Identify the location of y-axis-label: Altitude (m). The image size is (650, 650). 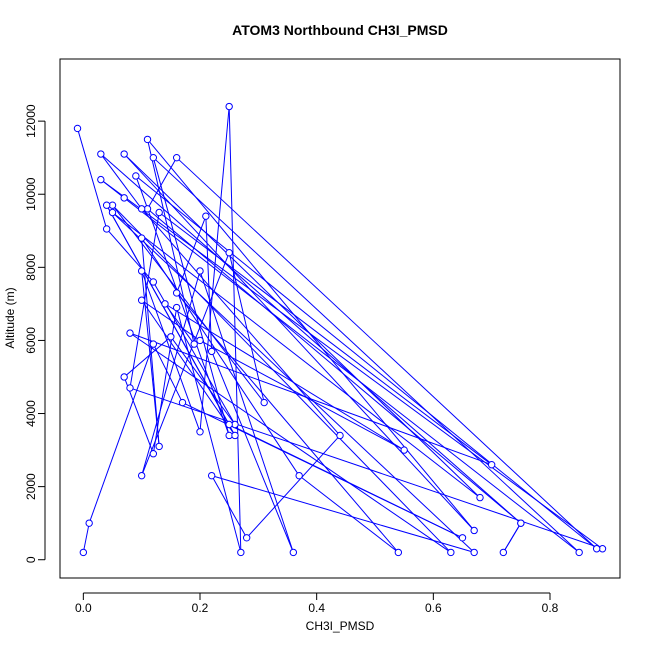
(10, 317).